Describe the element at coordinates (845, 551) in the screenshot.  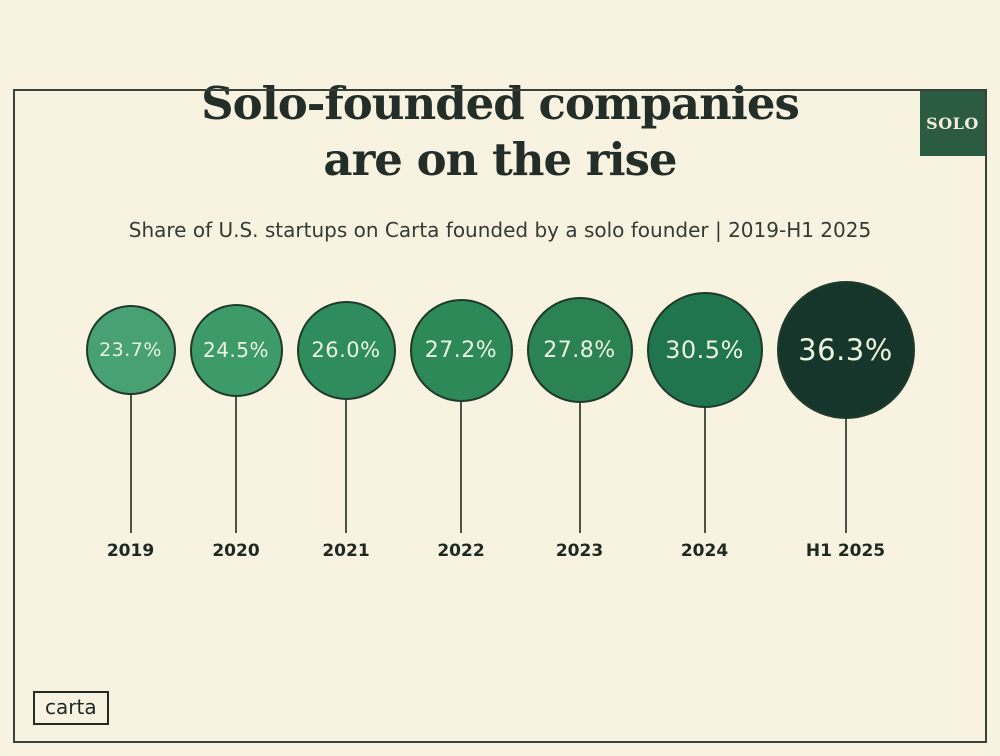
I see `year-label-H1 2025: H1 2025` at that location.